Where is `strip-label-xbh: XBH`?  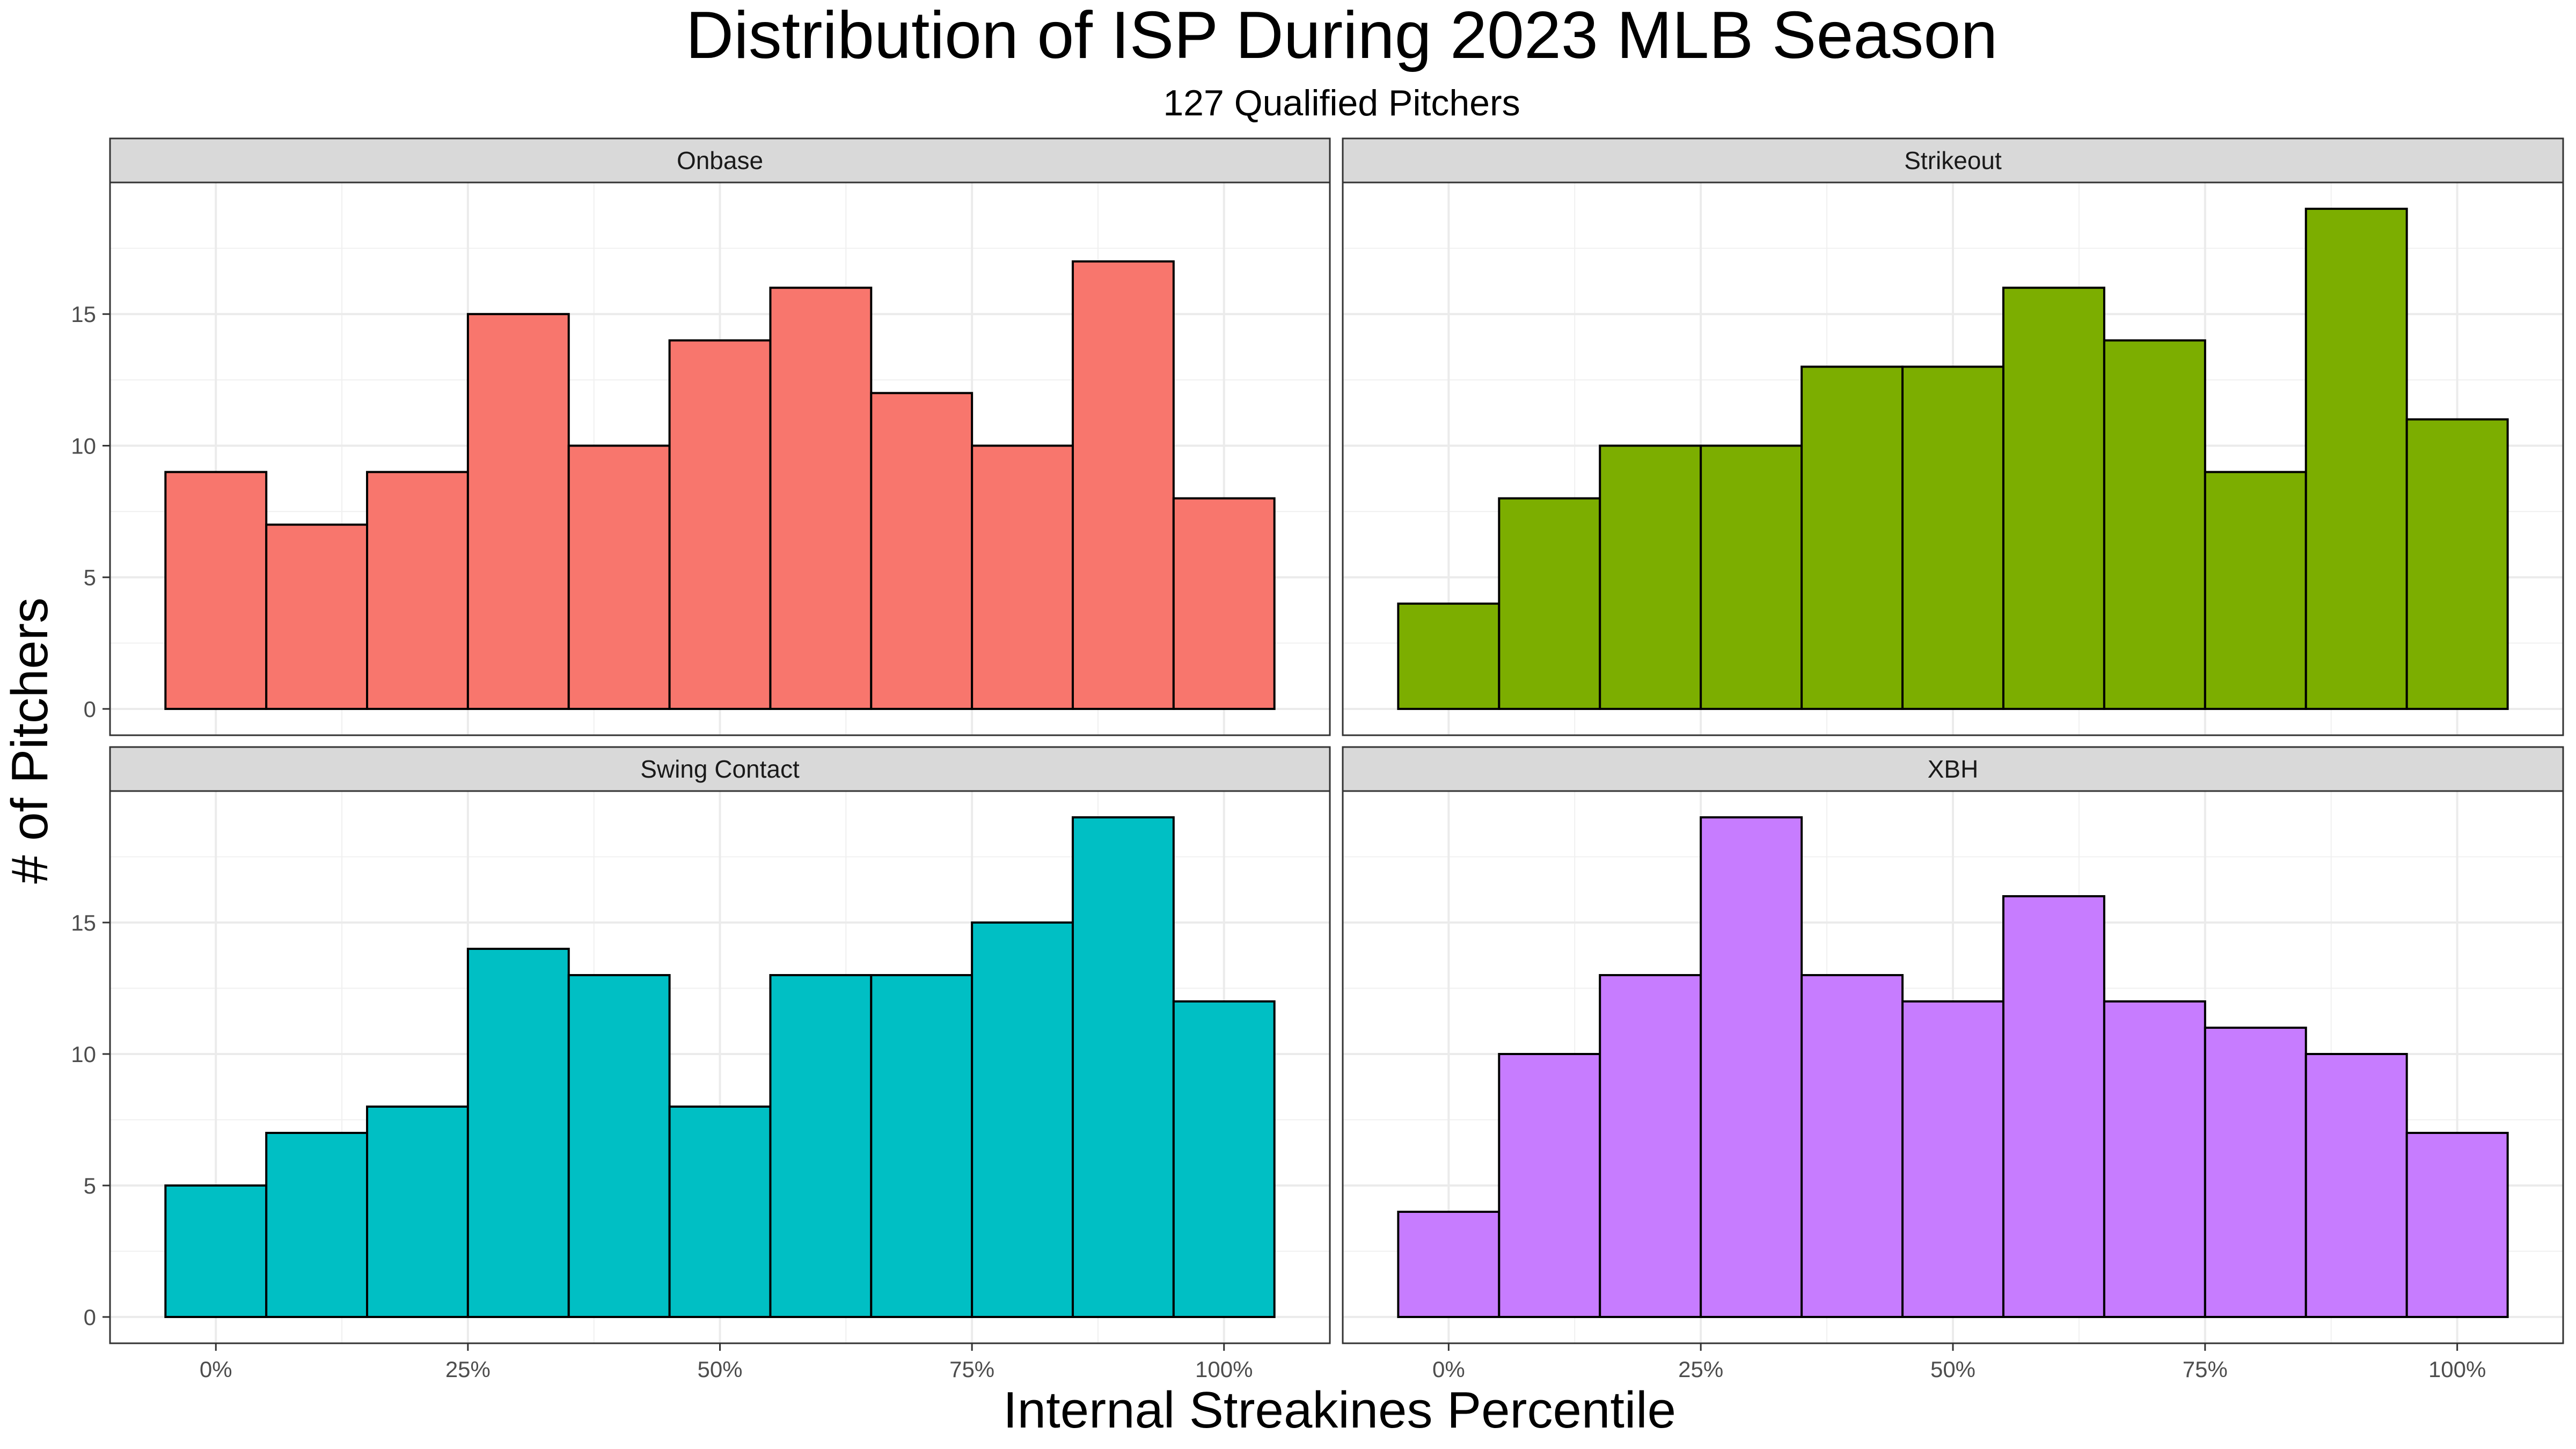 strip-label-xbh: XBH is located at coordinates (1953, 769).